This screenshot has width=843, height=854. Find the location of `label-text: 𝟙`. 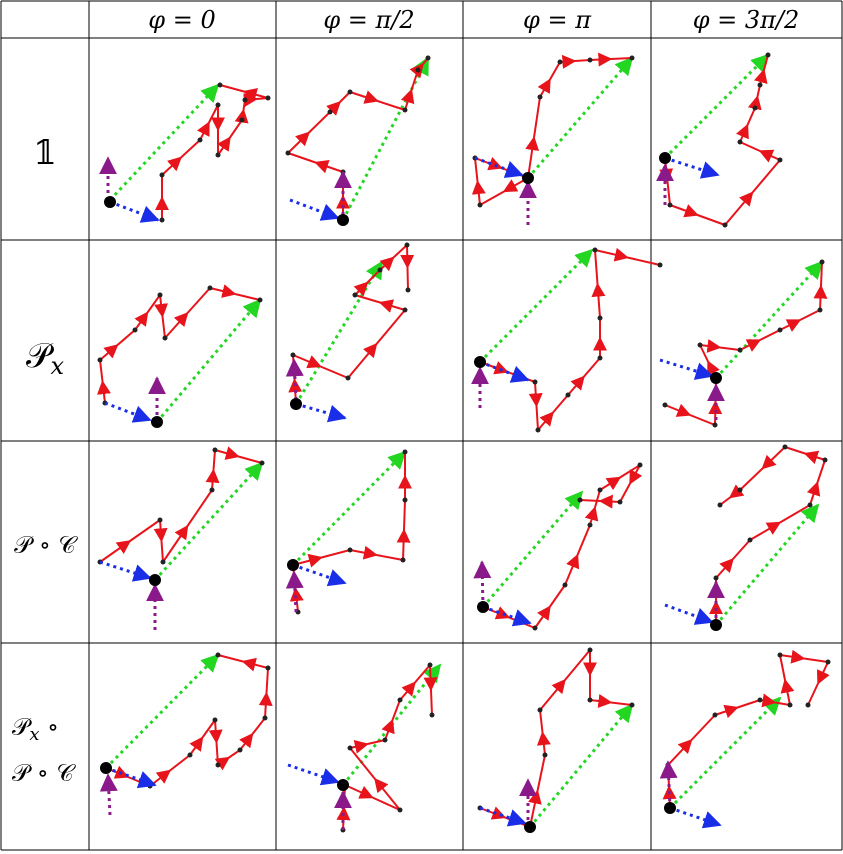

label-text: 𝟙 is located at coordinates (45, 153).